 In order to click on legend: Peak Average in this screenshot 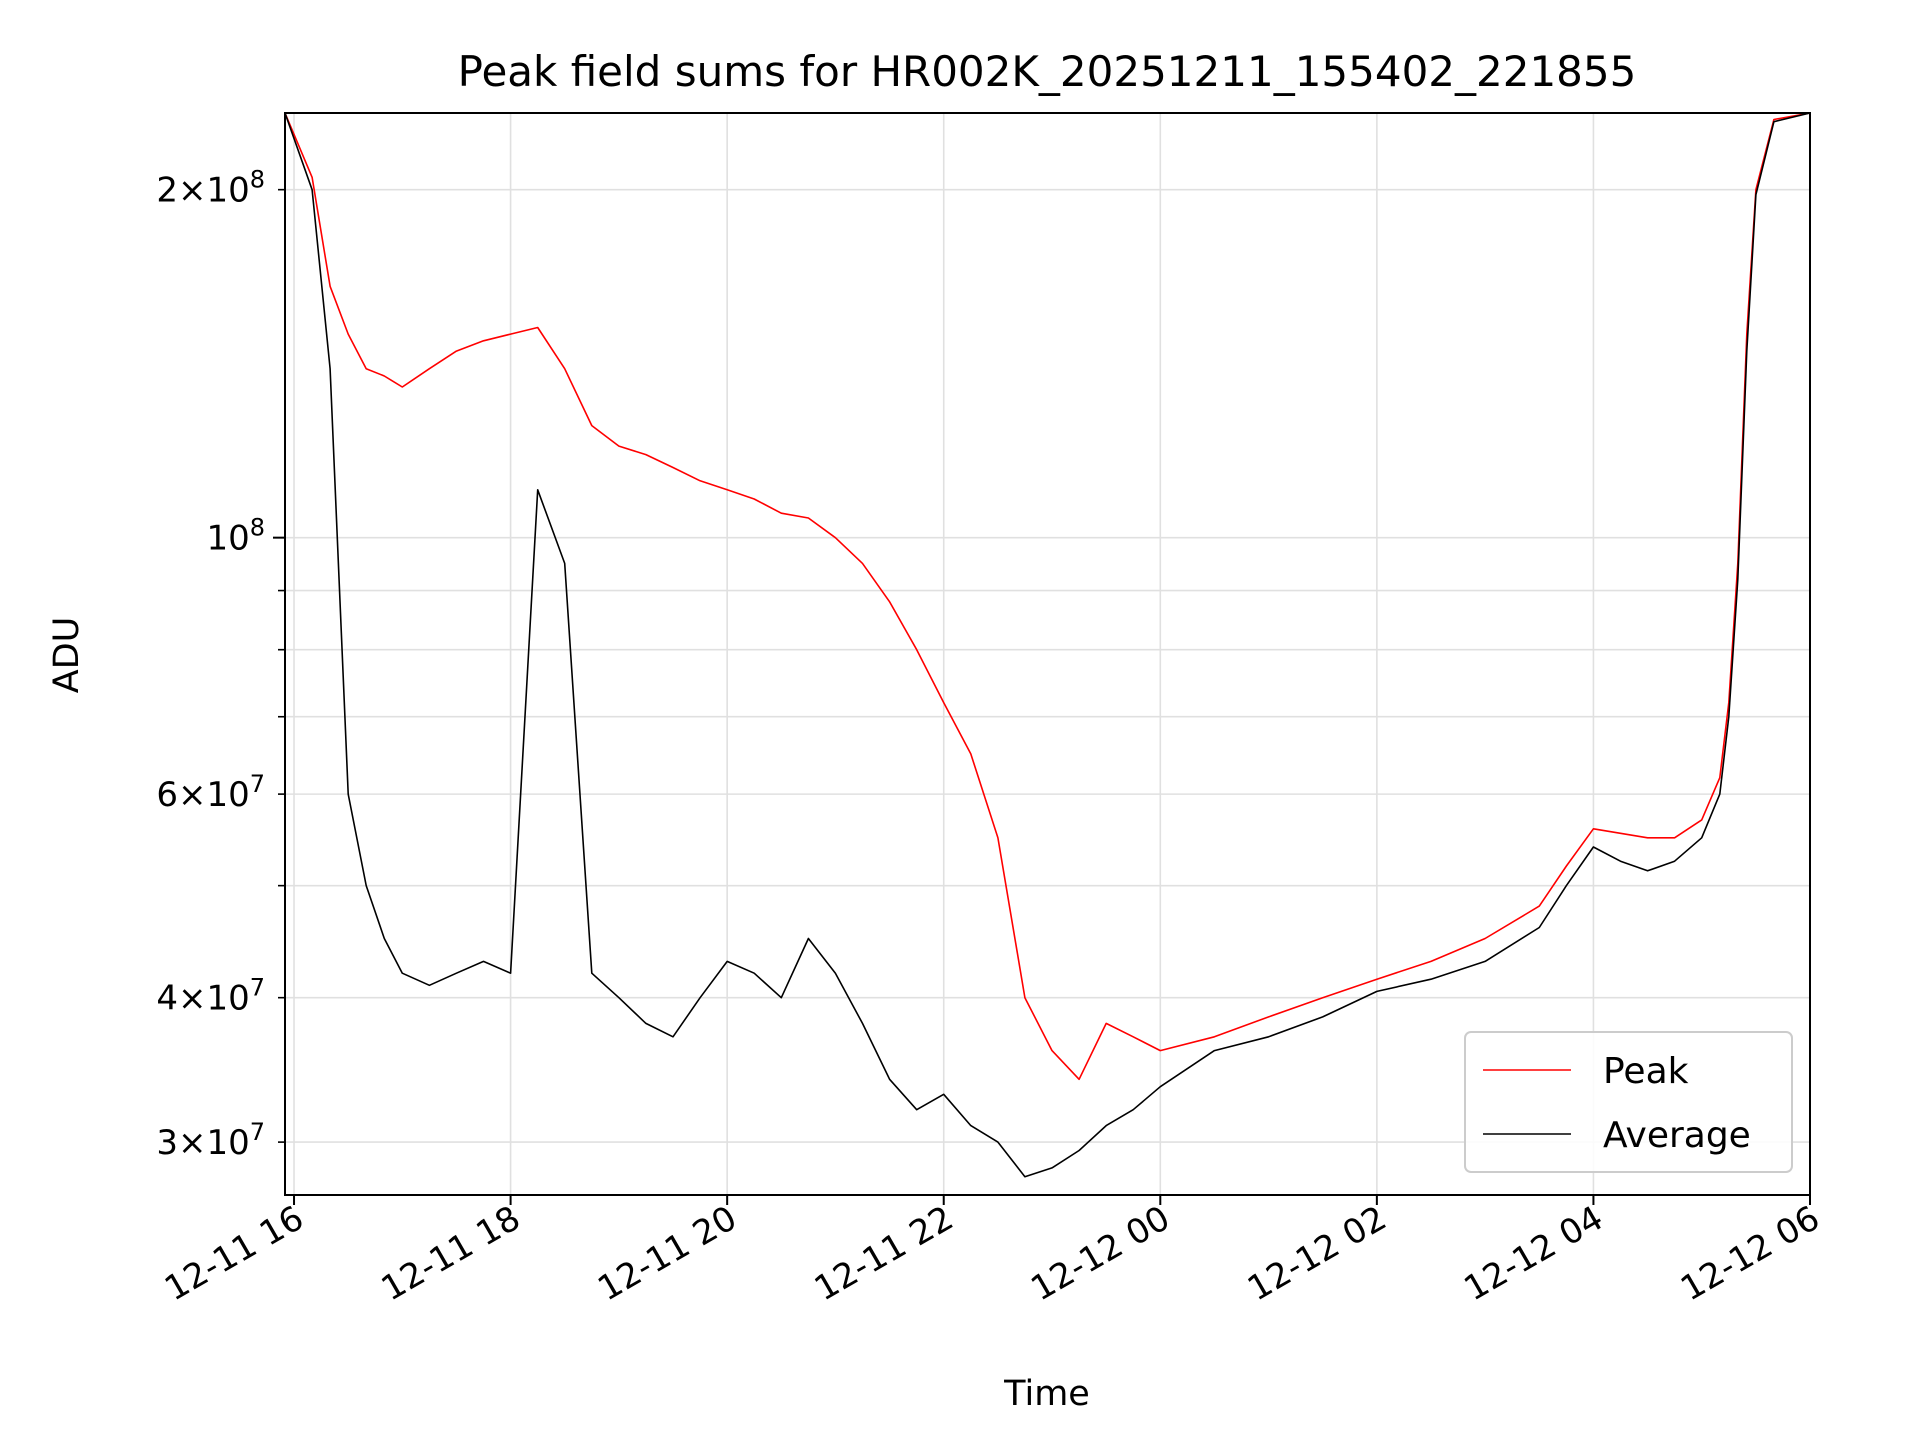, I will do `click(1628, 1102)`.